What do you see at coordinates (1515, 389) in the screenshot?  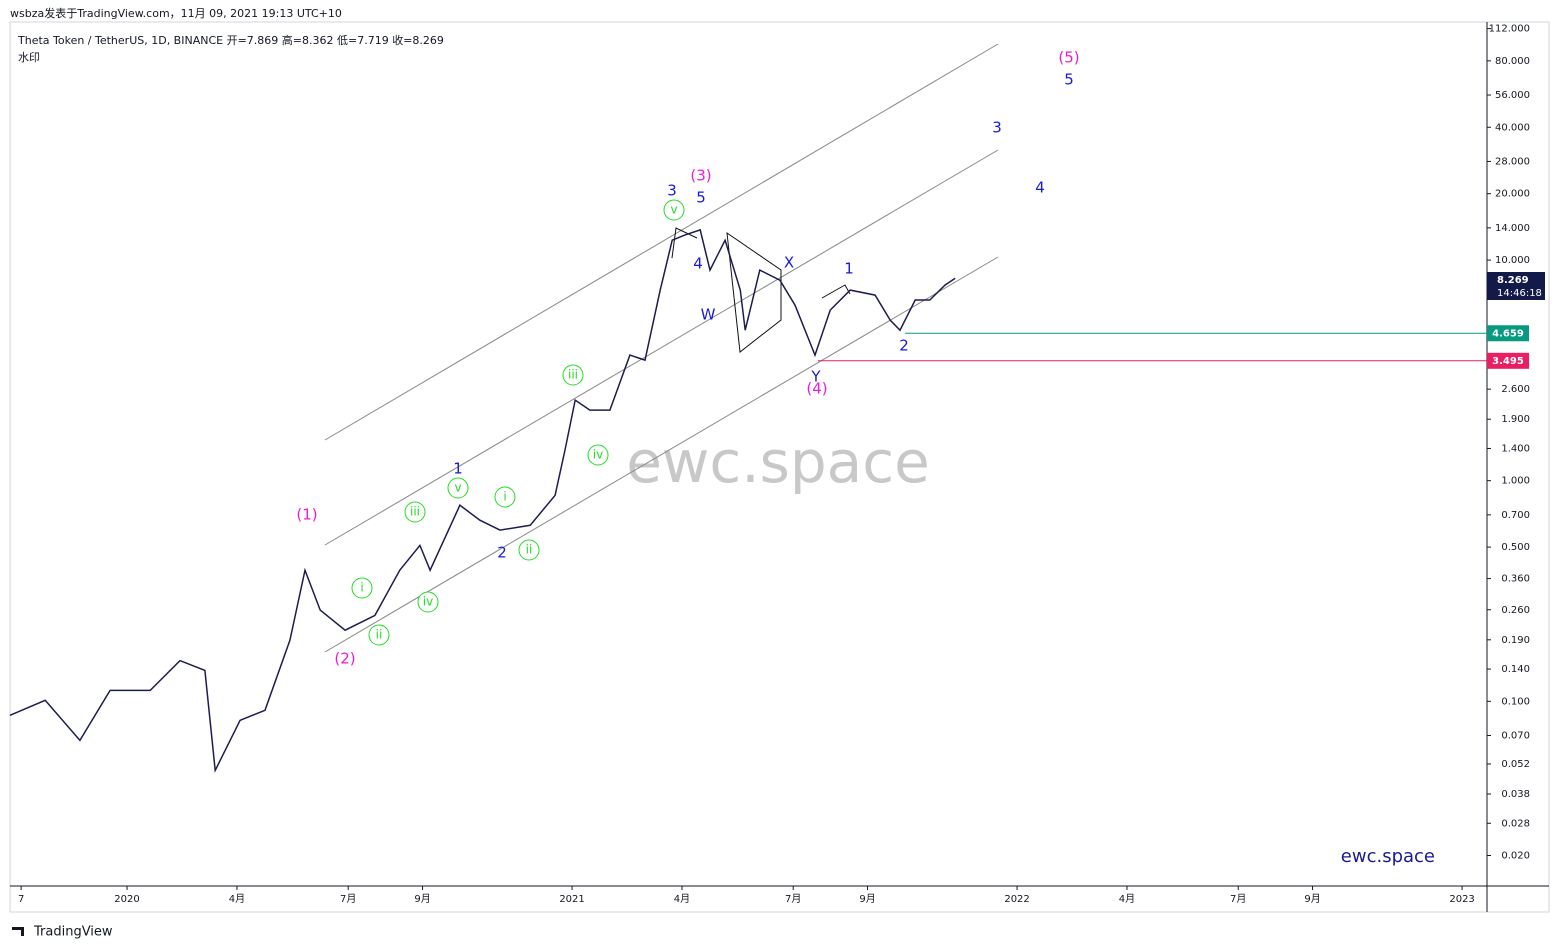 I see `y-tick-label: 2.600` at bounding box center [1515, 389].